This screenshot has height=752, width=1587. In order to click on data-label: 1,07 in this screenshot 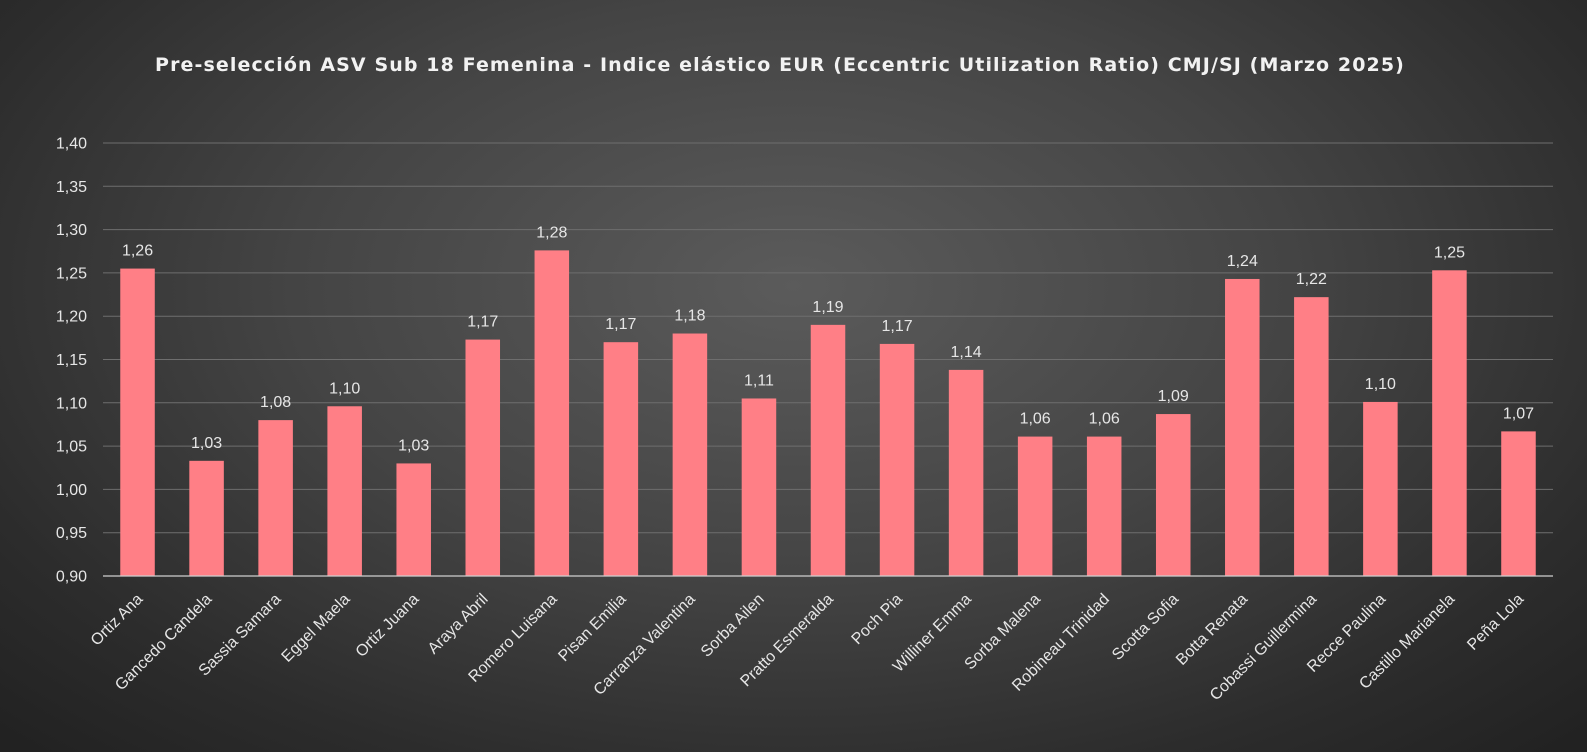, I will do `click(1518, 413)`.